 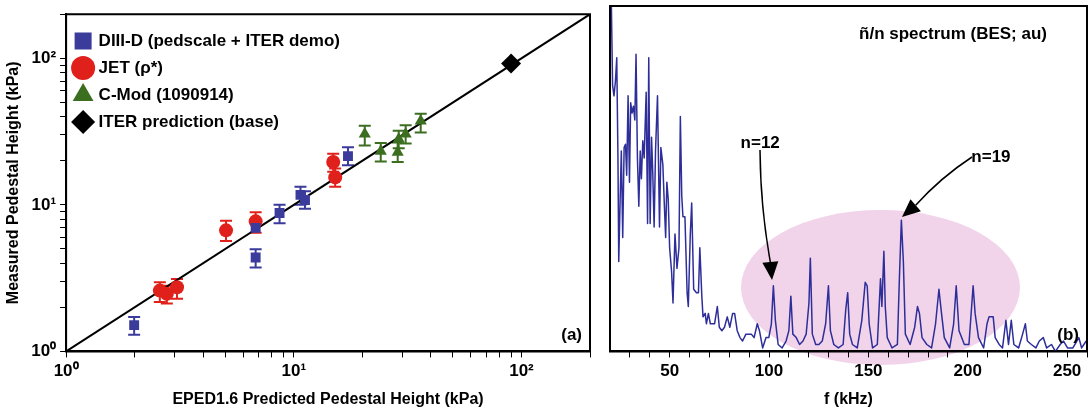 What do you see at coordinates (189, 121) in the screenshot?
I see `legend-label: ITER prediction (base)` at bounding box center [189, 121].